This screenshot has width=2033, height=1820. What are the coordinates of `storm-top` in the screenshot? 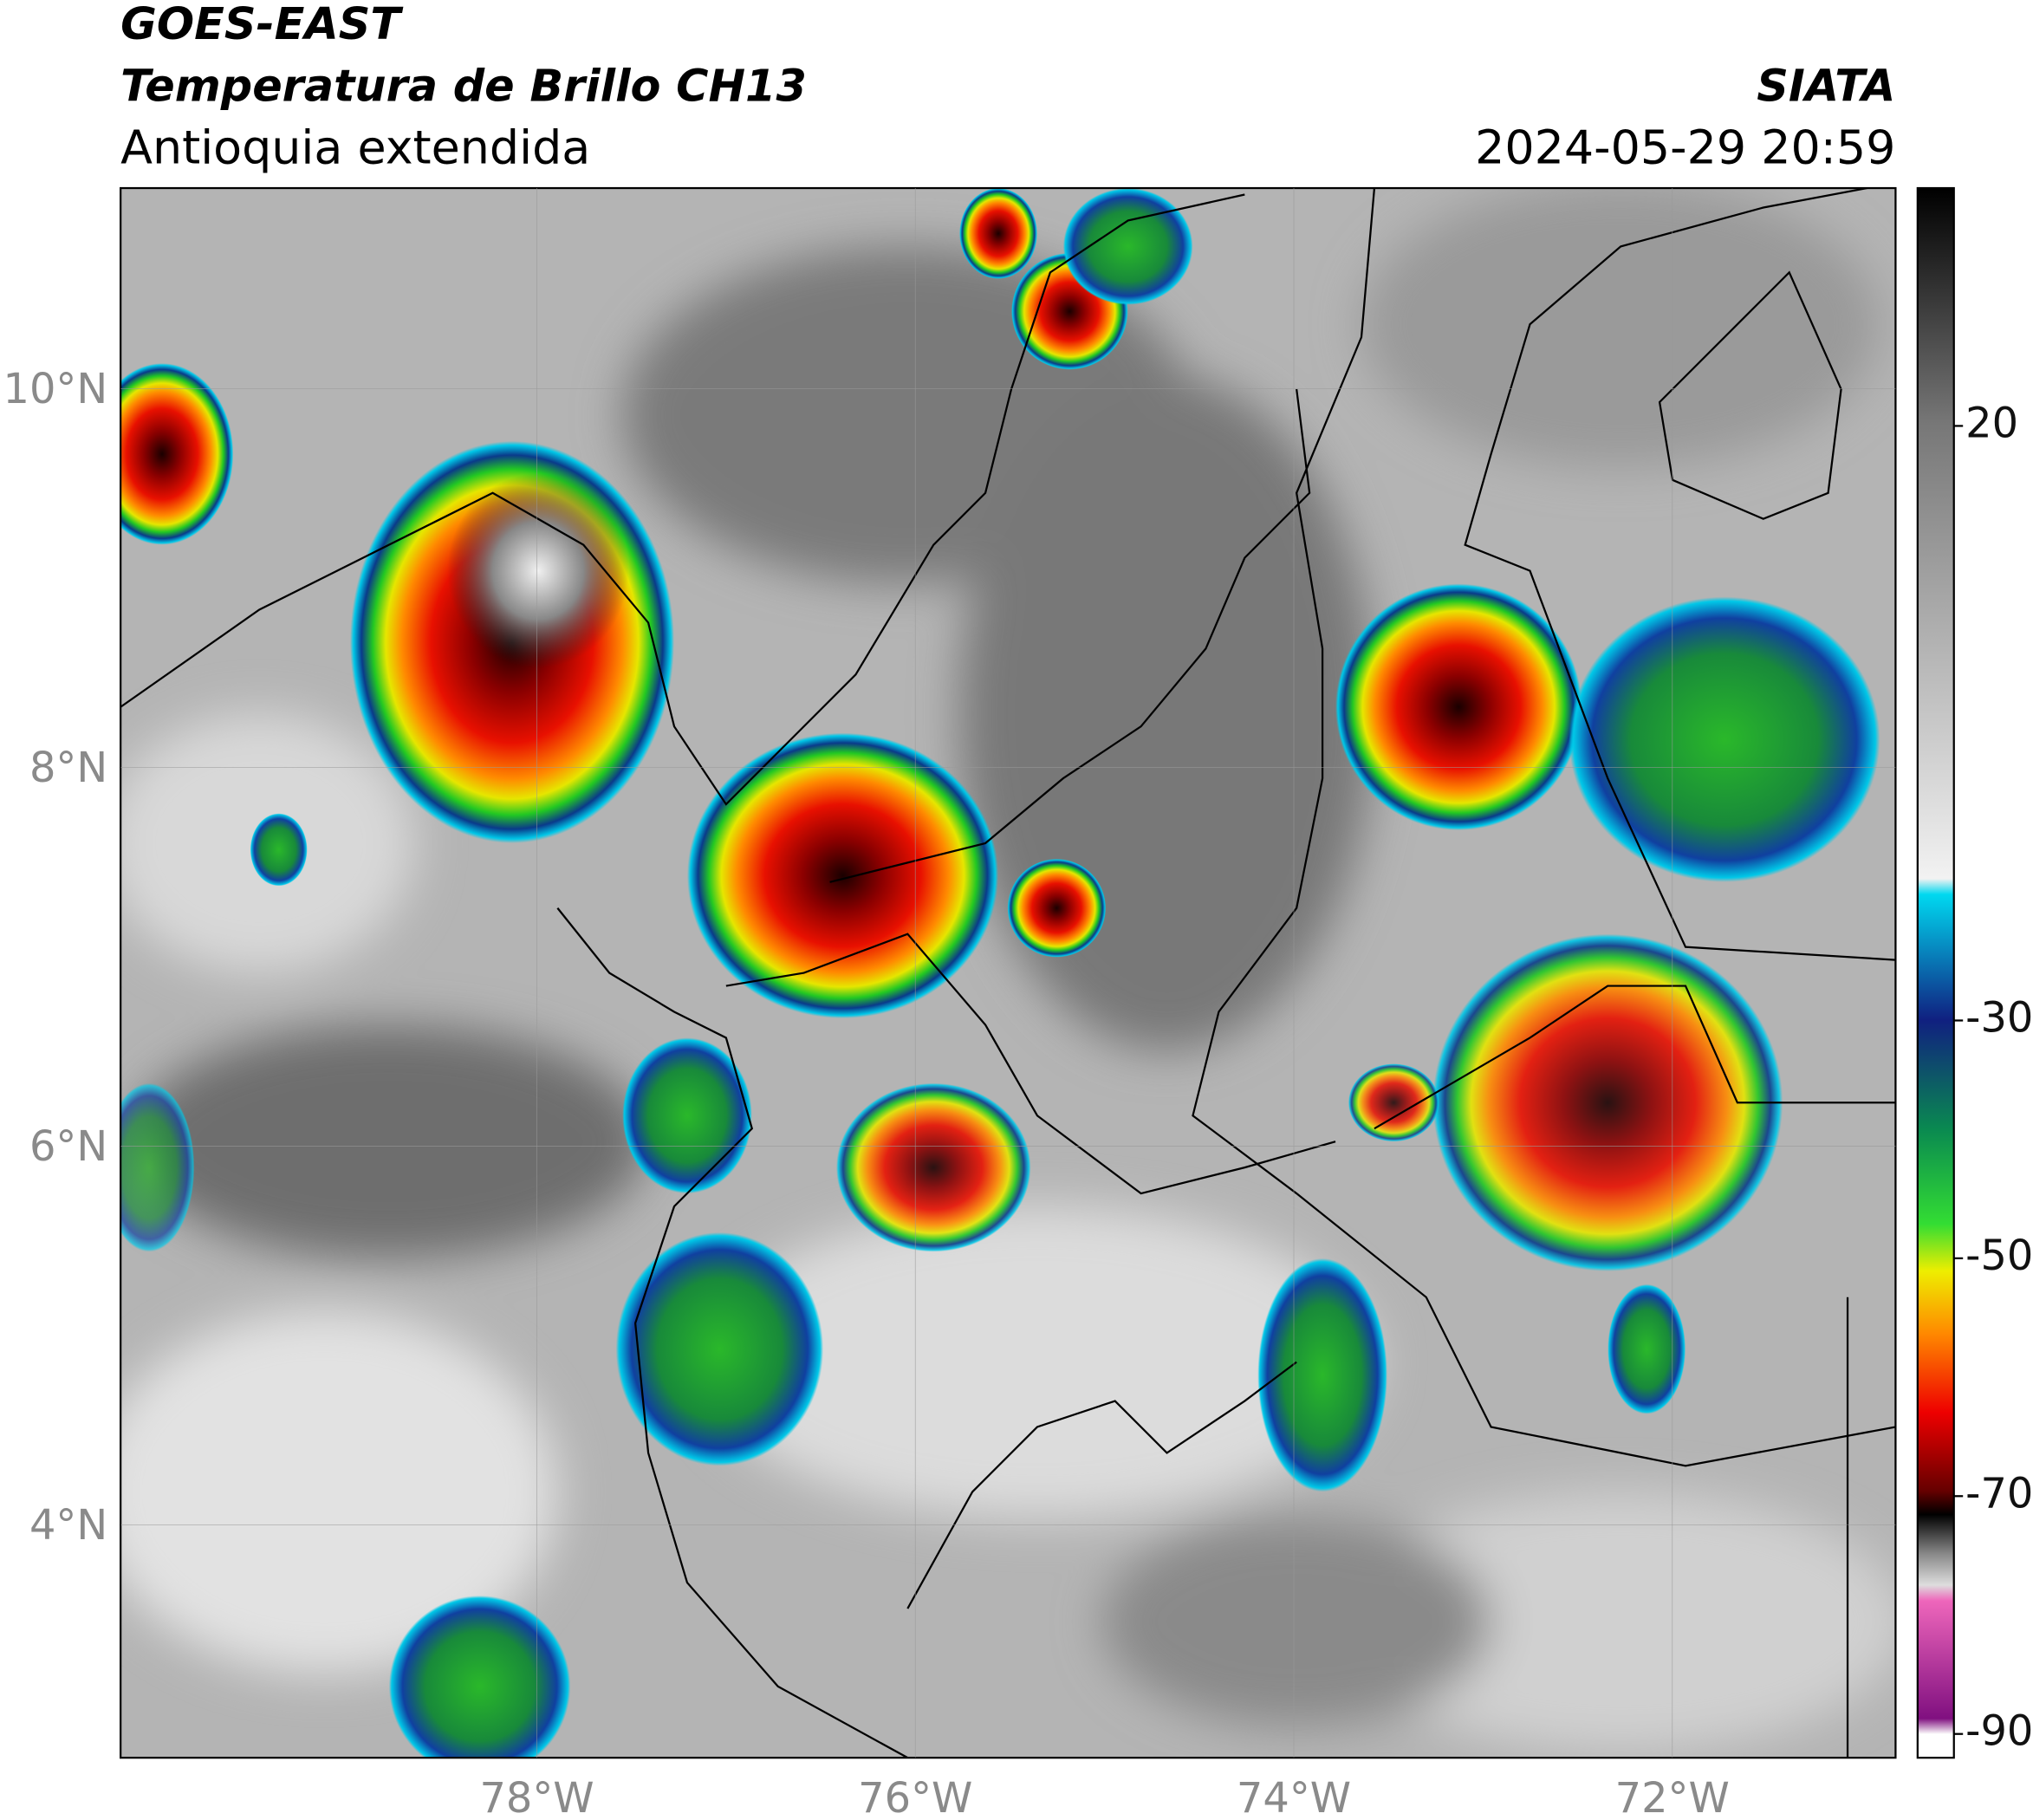 It's located at (538, 570).